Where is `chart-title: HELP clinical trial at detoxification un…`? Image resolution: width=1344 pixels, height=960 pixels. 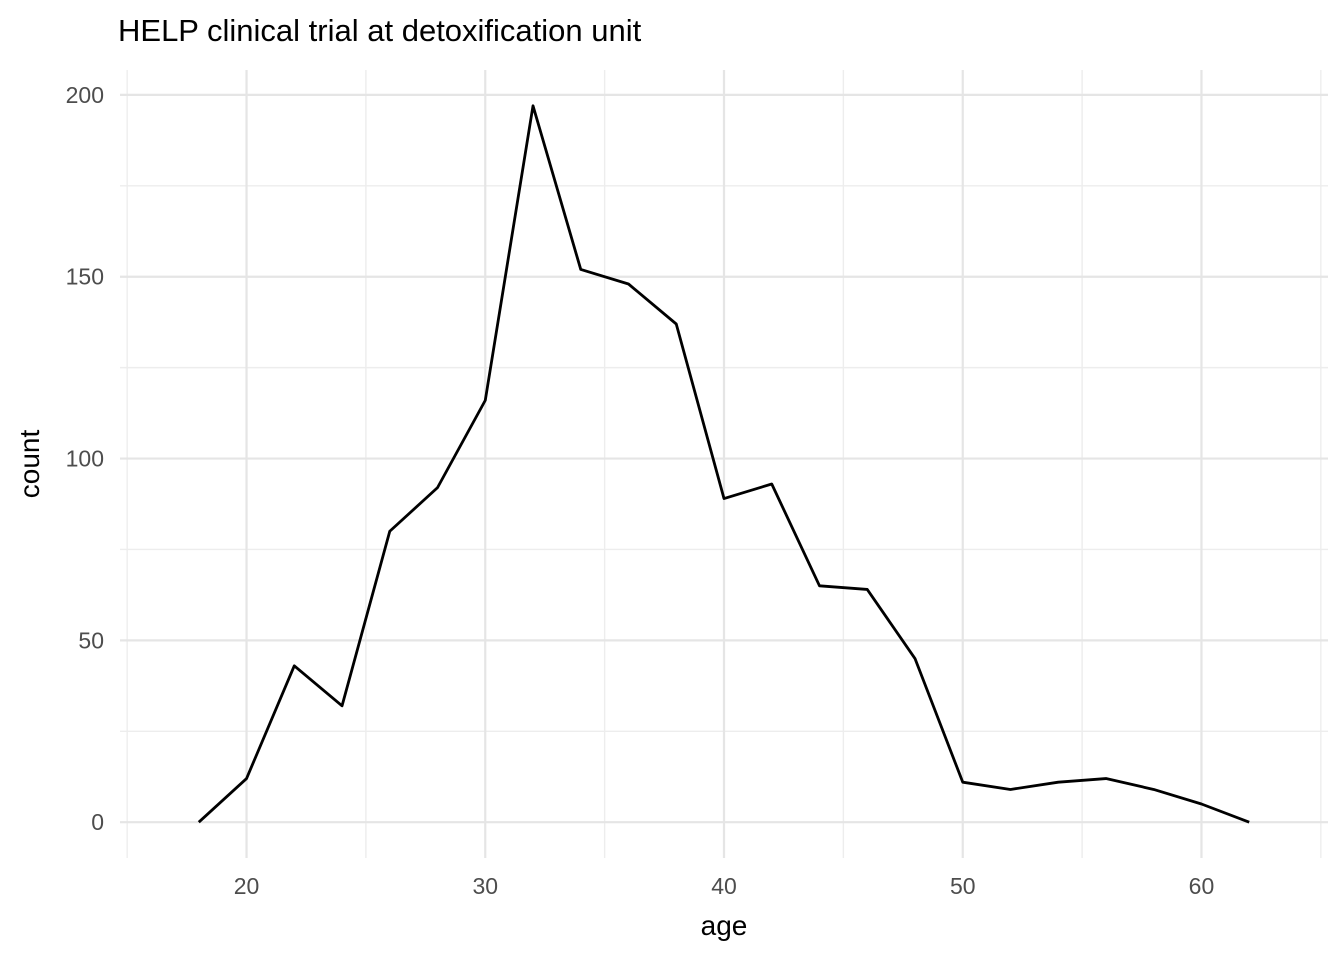 chart-title: HELP clinical trial at detoxification un… is located at coordinates (380, 30).